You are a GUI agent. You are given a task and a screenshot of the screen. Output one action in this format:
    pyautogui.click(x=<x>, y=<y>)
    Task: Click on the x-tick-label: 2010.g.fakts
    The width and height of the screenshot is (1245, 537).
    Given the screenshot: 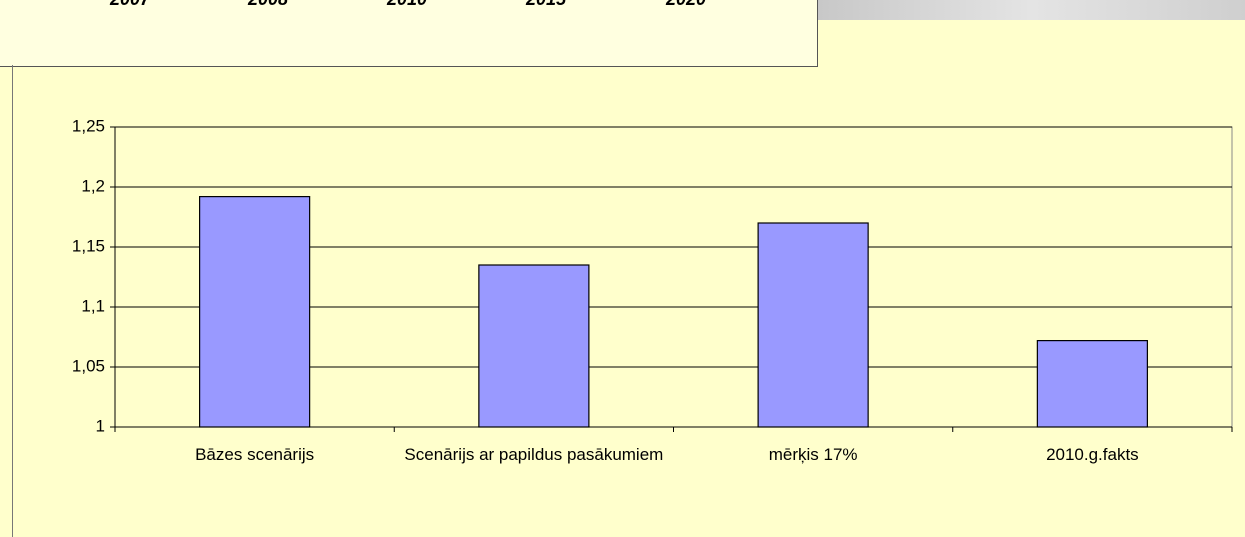 What is the action you would take?
    pyautogui.click(x=1092, y=454)
    